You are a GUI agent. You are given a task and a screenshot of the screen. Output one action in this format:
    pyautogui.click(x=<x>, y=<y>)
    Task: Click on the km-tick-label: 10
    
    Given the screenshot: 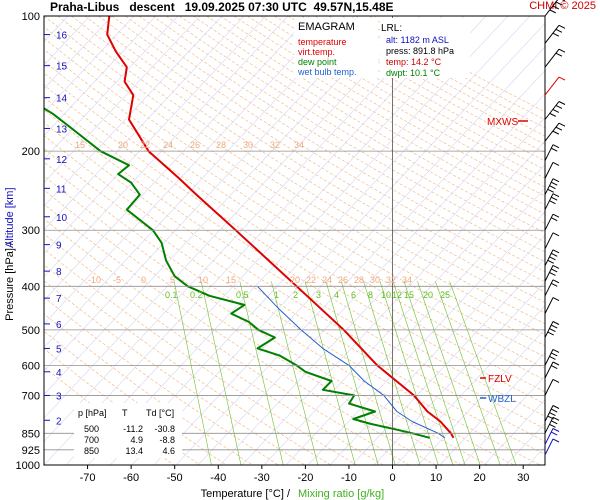 What is the action you would take?
    pyautogui.click(x=62, y=218)
    